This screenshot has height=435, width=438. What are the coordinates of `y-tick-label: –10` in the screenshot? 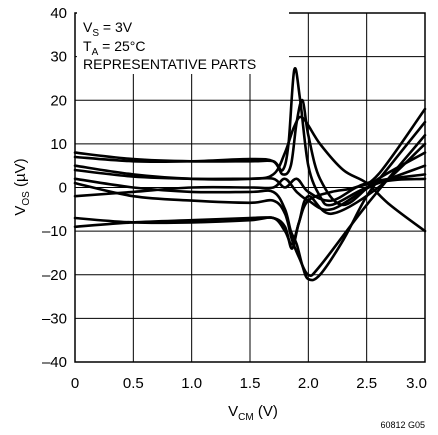 It's located at (54, 231).